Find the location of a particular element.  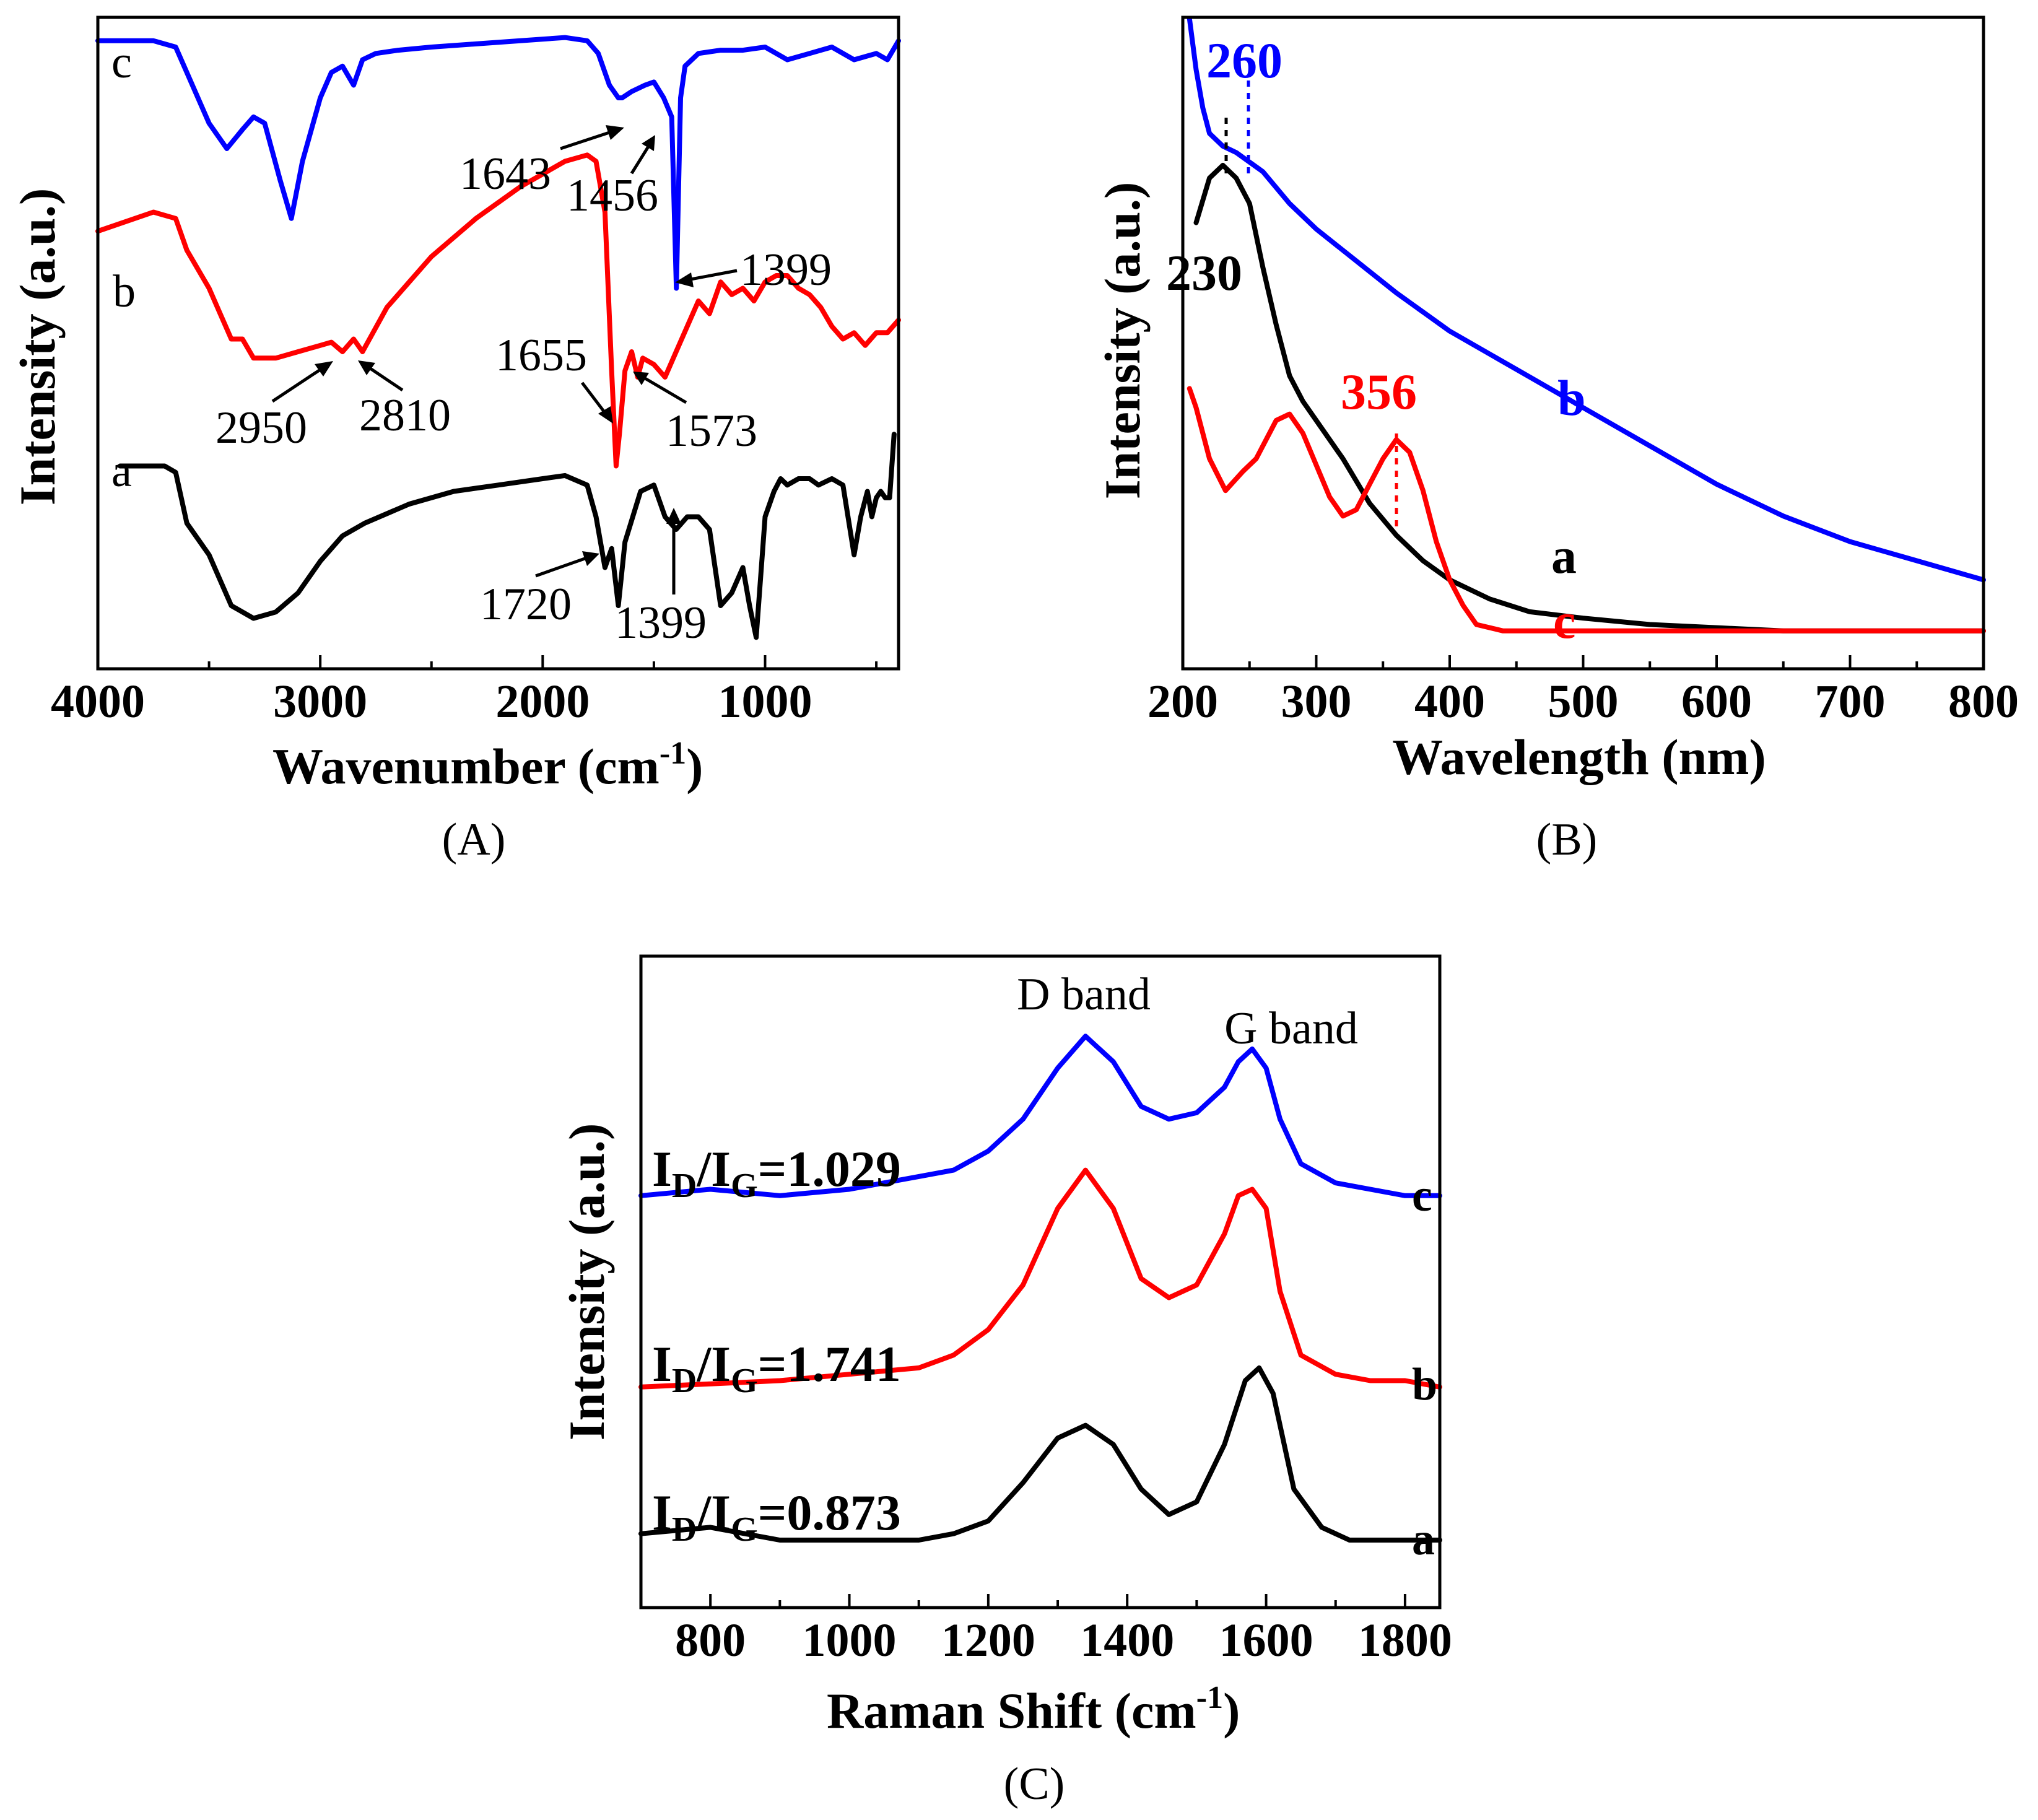

annotation-2810: 2810 is located at coordinates (405, 416).